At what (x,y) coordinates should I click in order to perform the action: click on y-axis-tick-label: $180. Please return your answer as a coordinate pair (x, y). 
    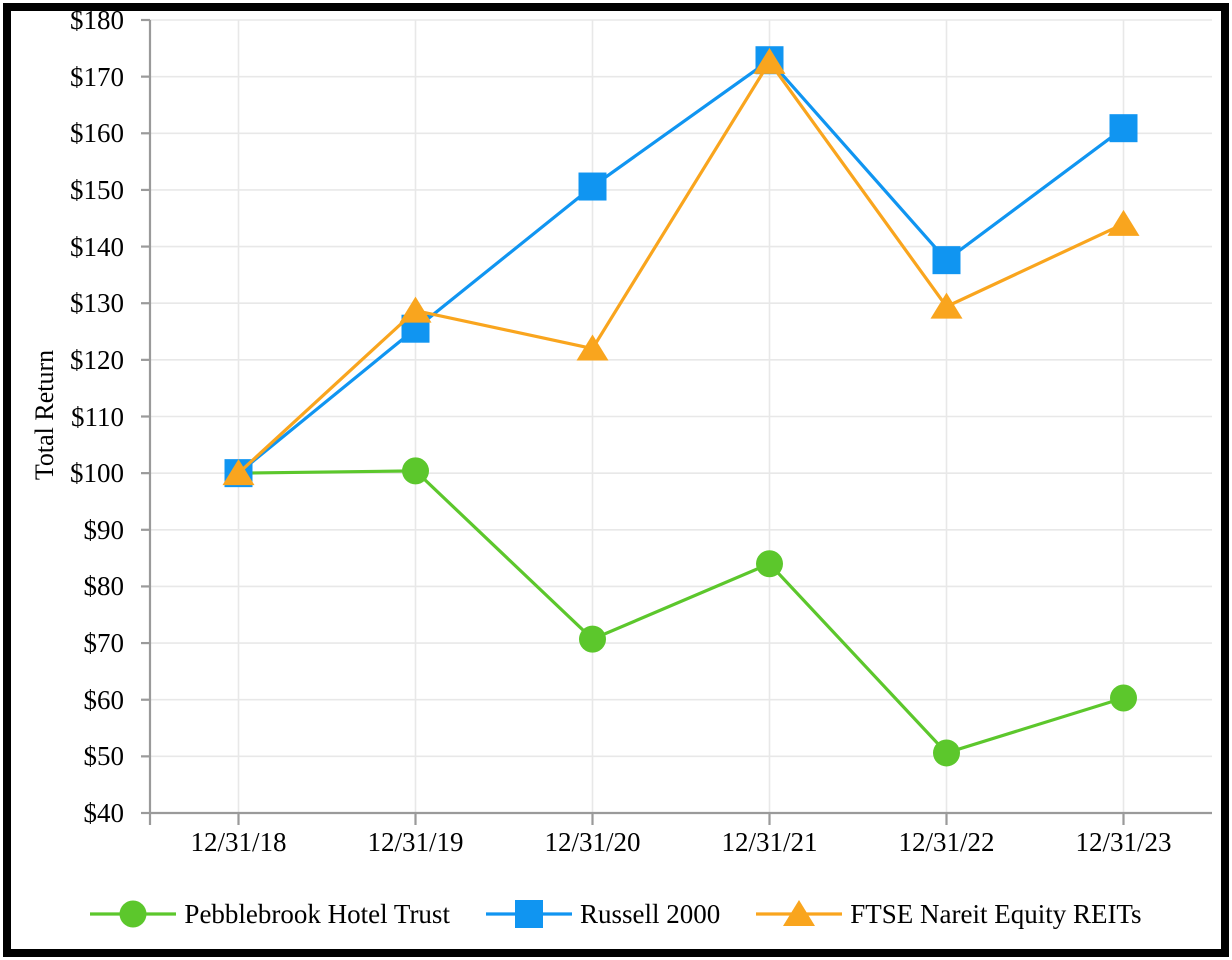
    Looking at the image, I should click on (97, 20).